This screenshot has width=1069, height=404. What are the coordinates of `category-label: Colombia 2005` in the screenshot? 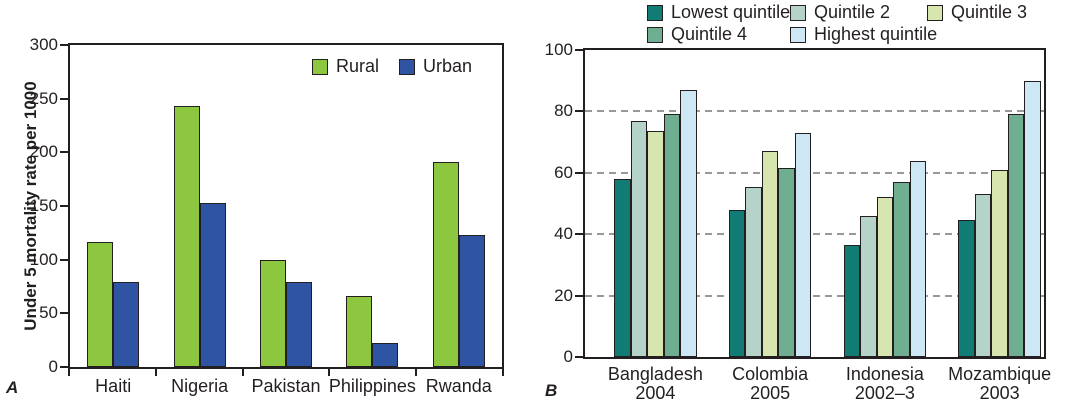 It's located at (770, 383).